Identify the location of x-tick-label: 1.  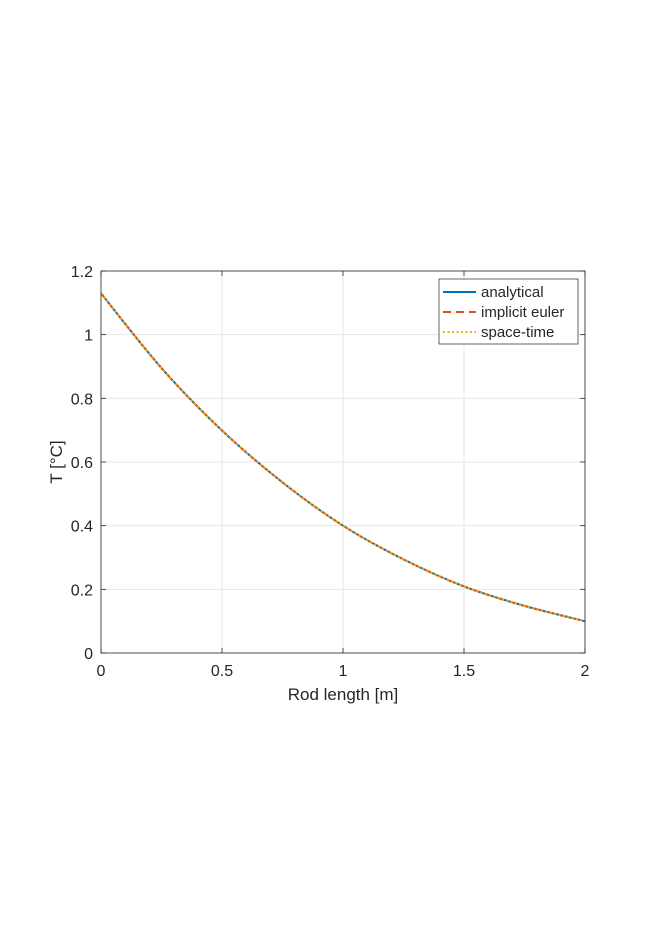
(343, 671).